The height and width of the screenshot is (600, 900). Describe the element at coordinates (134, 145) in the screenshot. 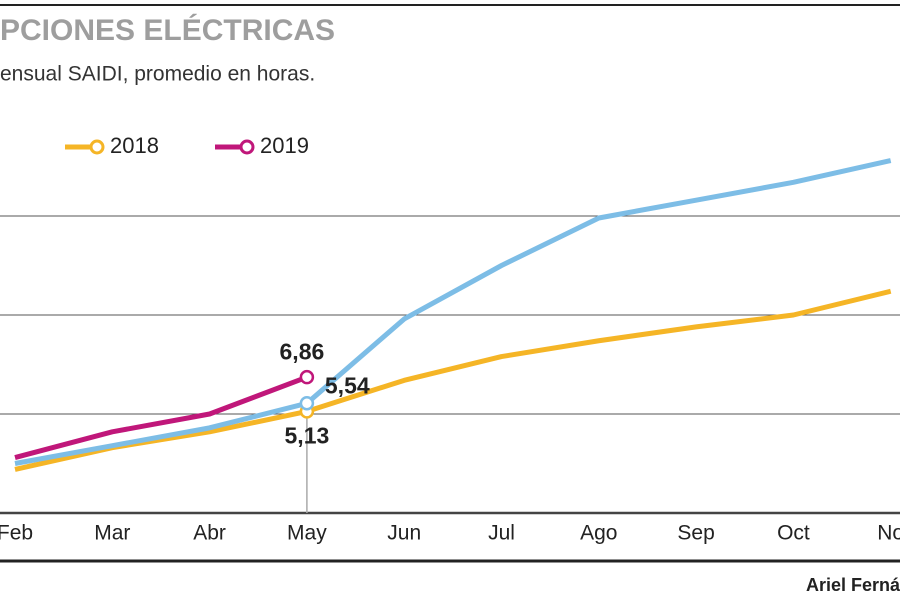

I see `legend-label: 2018` at that location.